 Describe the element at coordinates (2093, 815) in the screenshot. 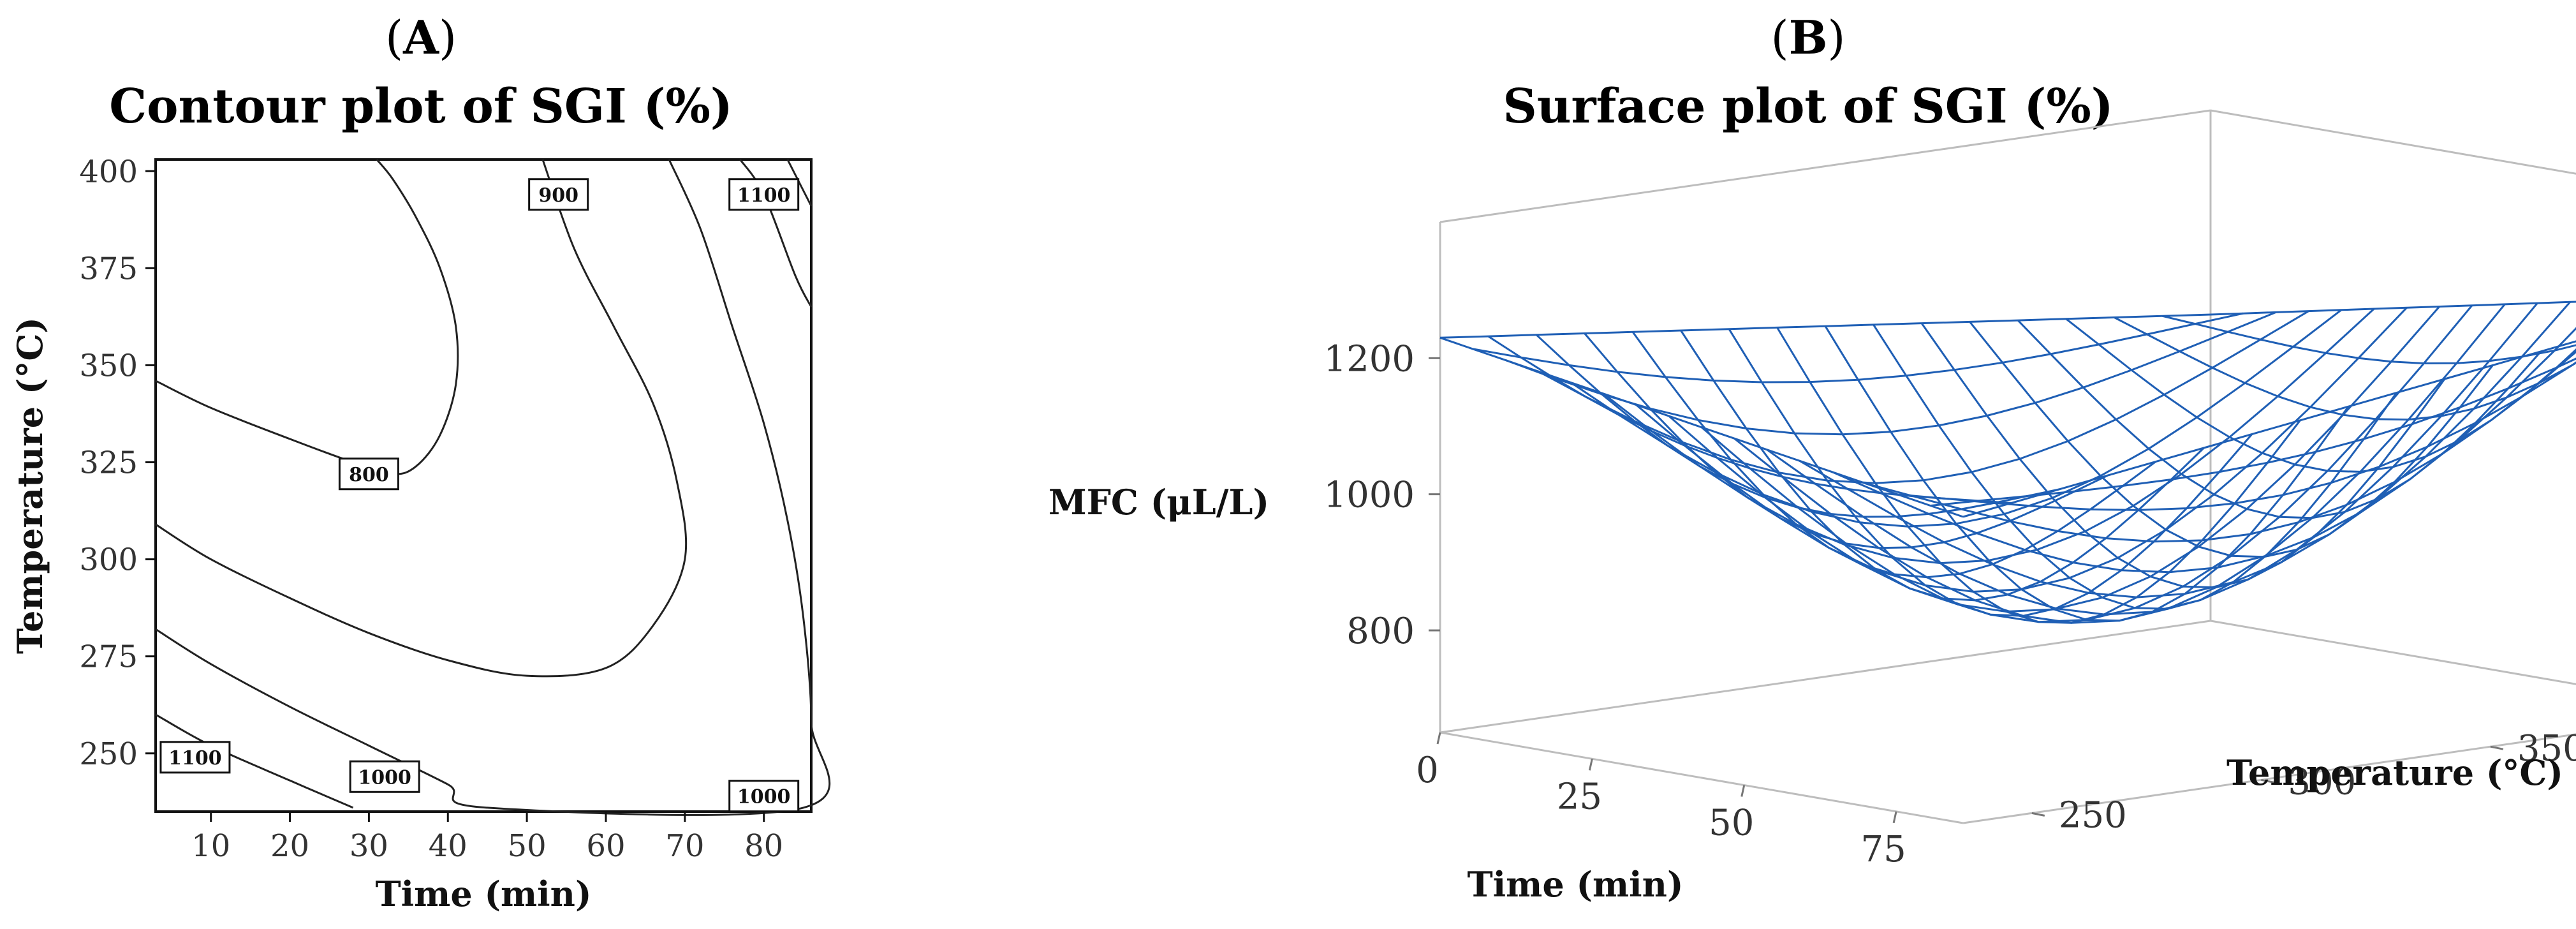

I see `surface-y-tick-label: 250` at that location.